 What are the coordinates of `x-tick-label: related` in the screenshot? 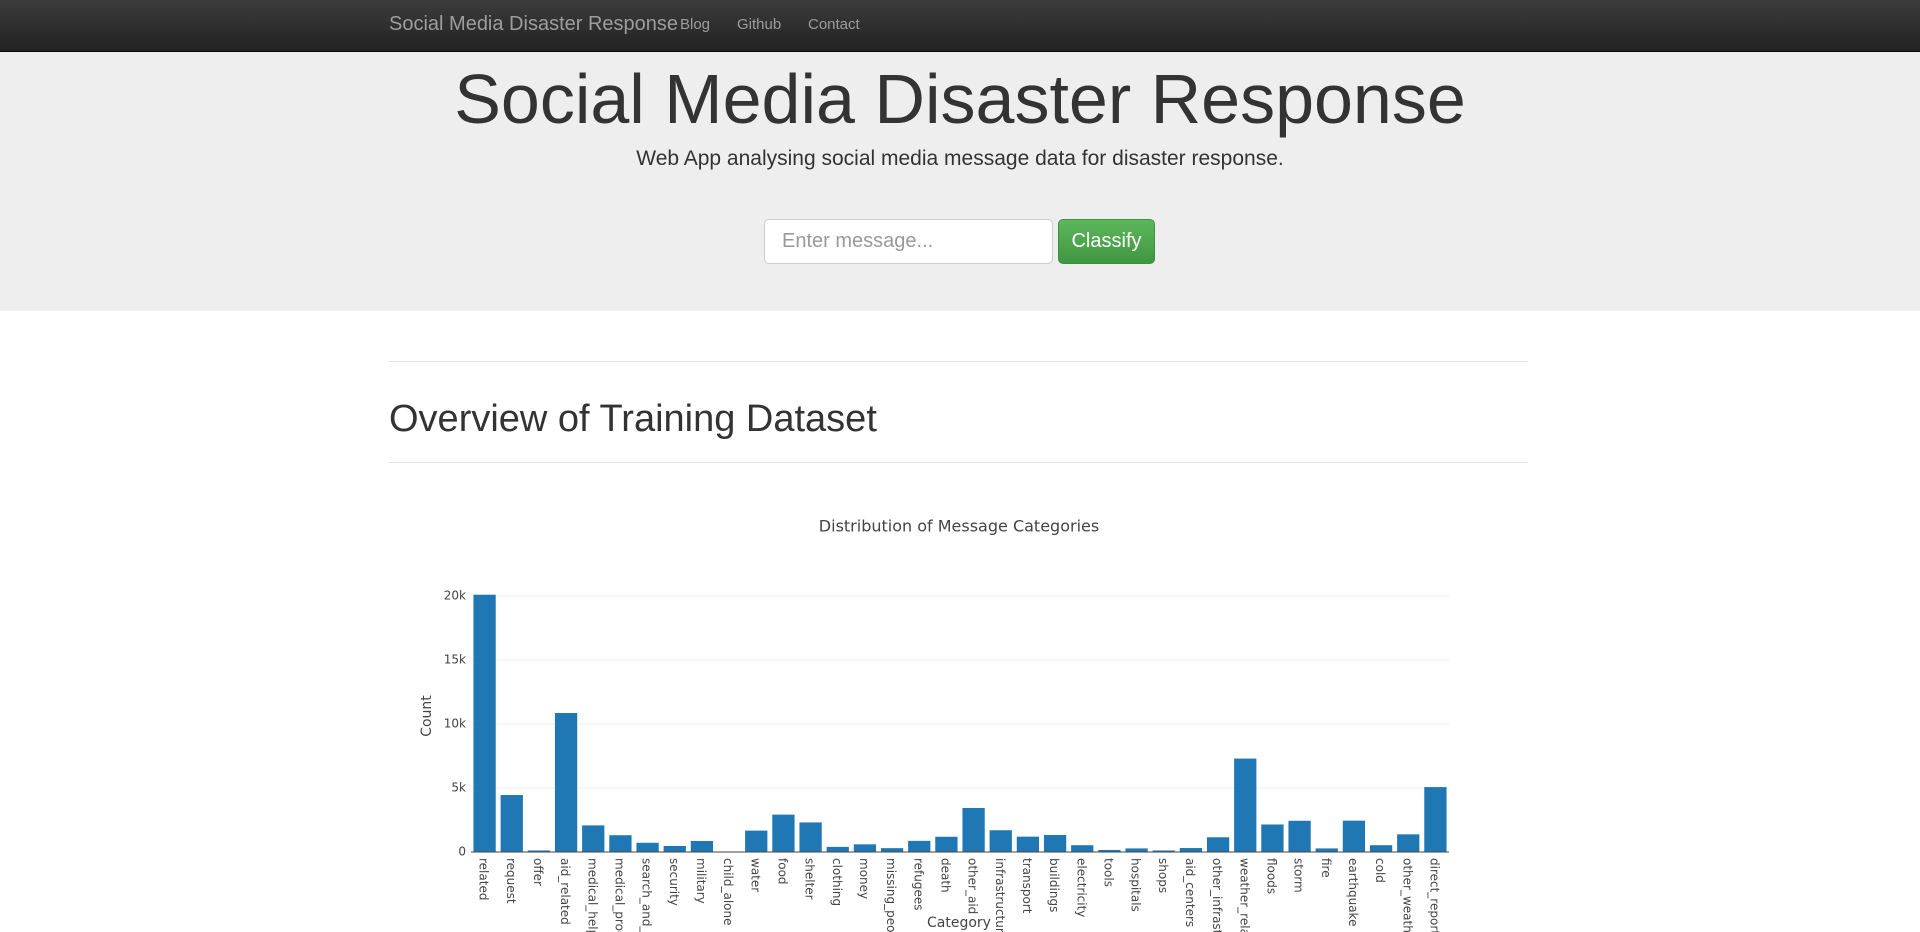 It's located at (484, 879).